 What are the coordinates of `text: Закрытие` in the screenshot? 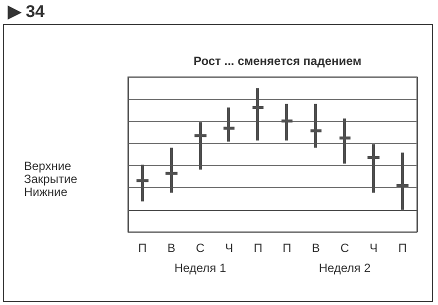 It's located at (51, 179).